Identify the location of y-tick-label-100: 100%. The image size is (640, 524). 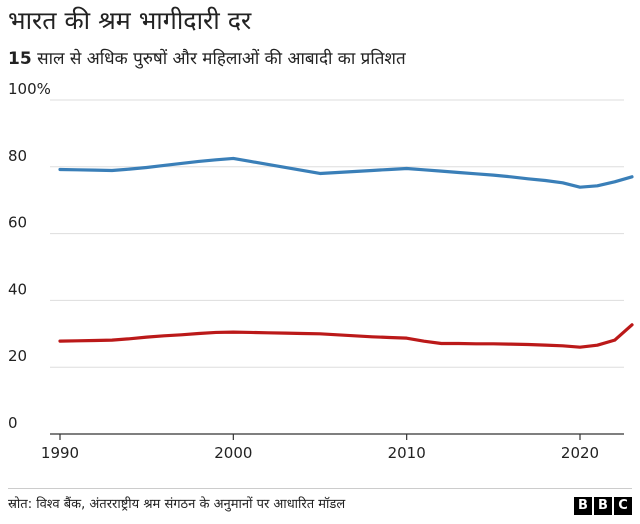
(29, 89).